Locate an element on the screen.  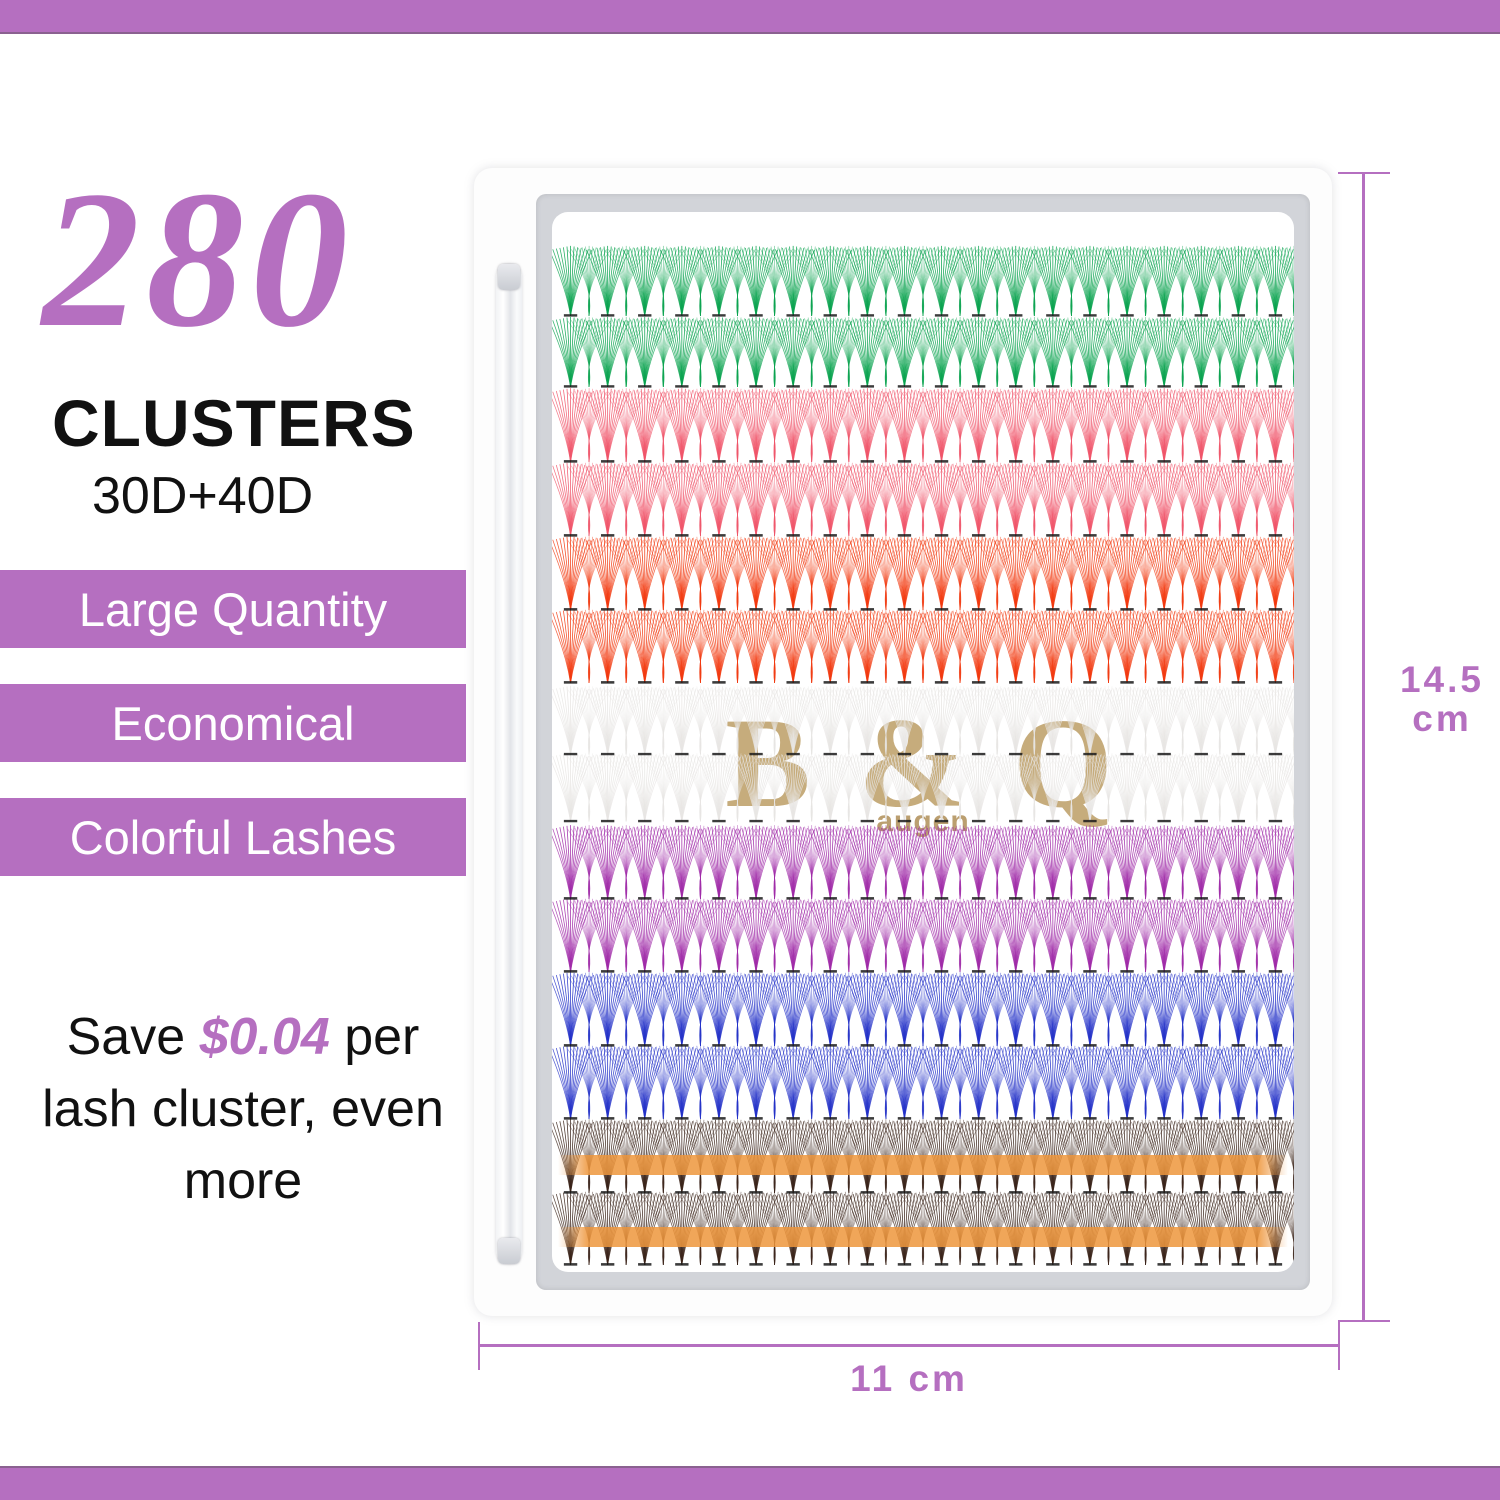
height-dimension-line is located at coordinates (1363, 747).